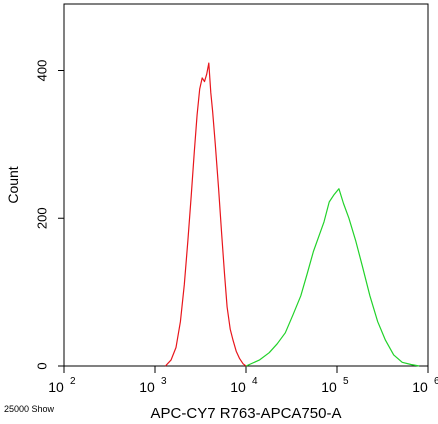 This screenshot has height=424, width=438. Describe the element at coordinates (436, 381) in the screenshot. I see `x-tick-exponent: 6` at that location.